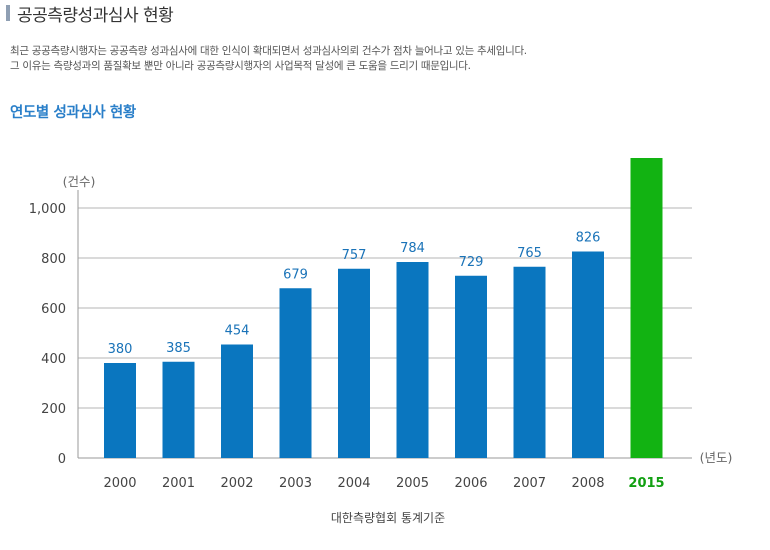 This screenshot has width=770, height=550. Describe the element at coordinates (716, 457) in the screenshot. I see `x-axis-title: (년도)` at that location.